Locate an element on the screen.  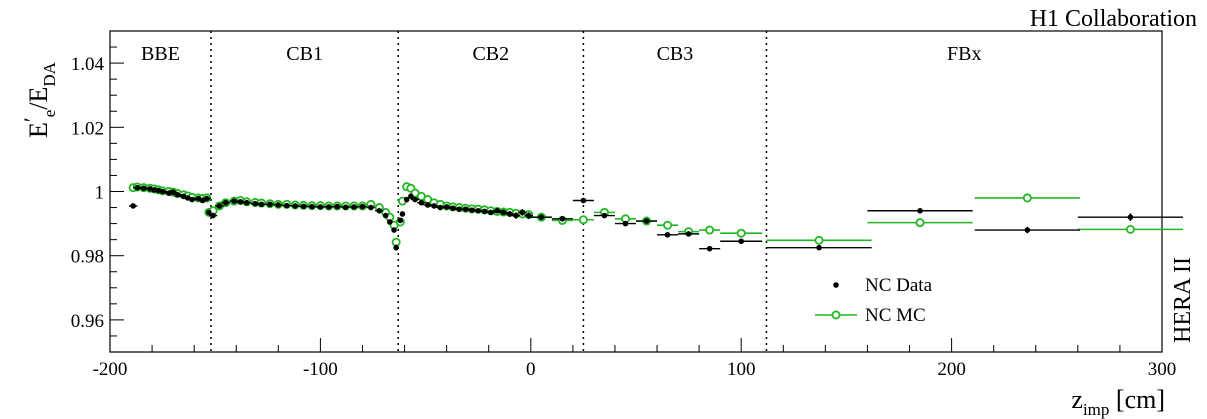
region-label: BBE is located at coordinates (160, 54).